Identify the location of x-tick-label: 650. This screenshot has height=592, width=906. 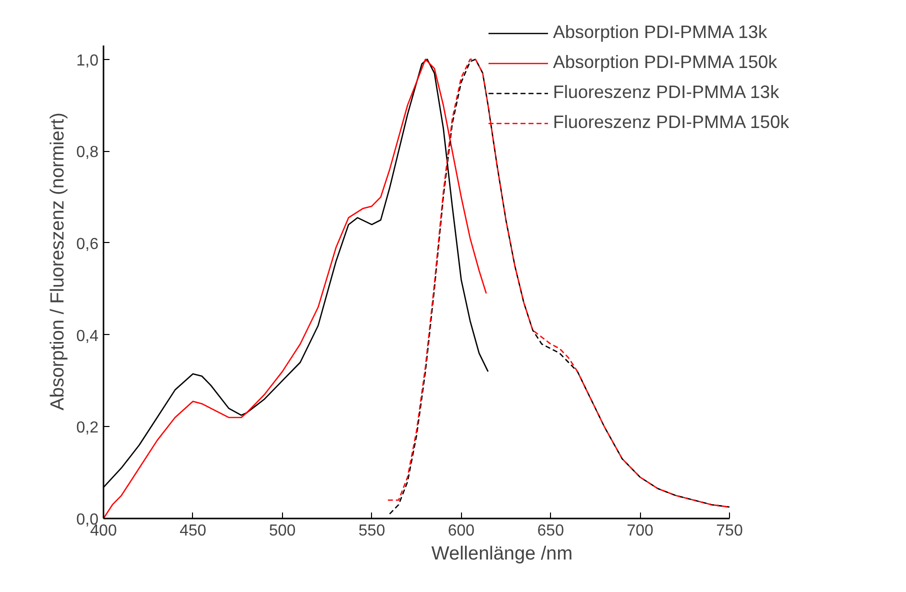
(550, 531).